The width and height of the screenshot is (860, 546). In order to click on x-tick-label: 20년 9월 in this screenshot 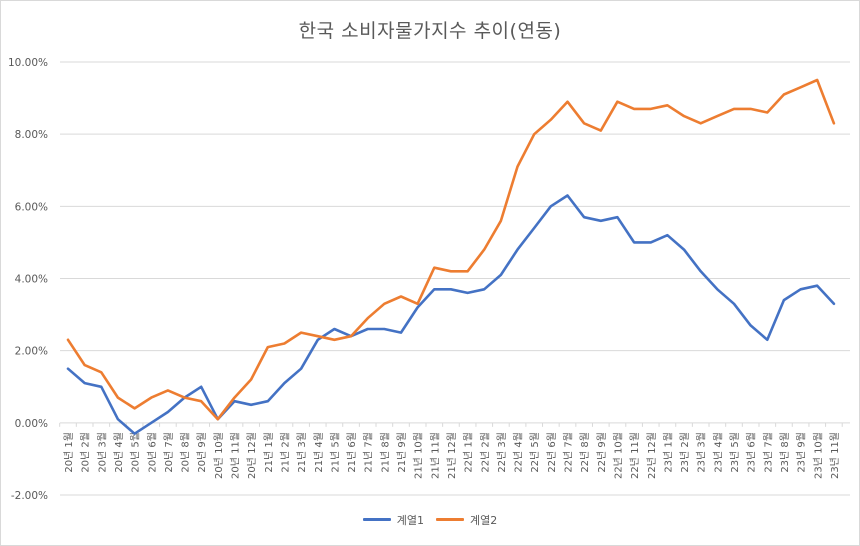, I will do `click(202, 452)`.